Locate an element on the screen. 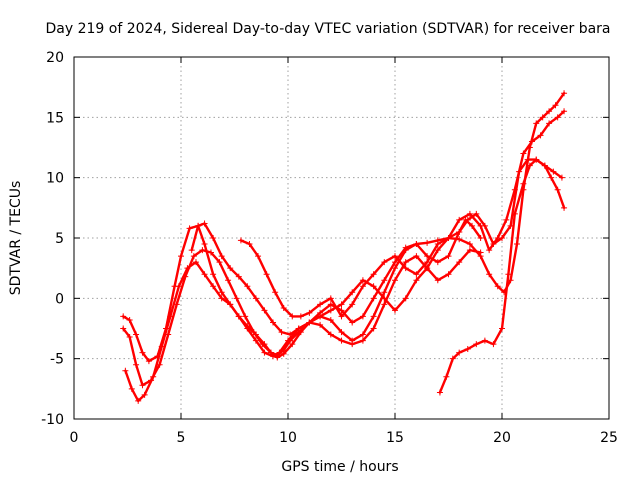 This screenshot has height=480, width=640. y-tick-label: -5 is located at coordinates (57, 360).